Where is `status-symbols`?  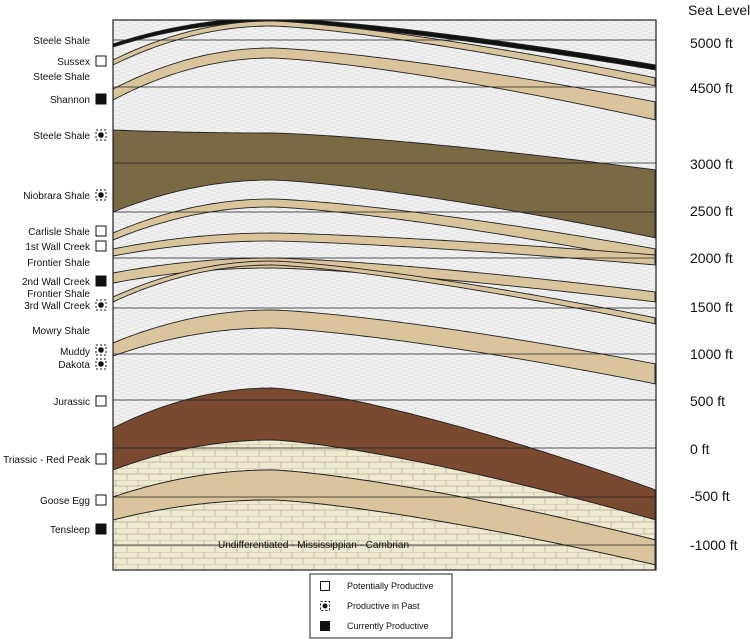
status-symbols is located at coordinates (101, 295).